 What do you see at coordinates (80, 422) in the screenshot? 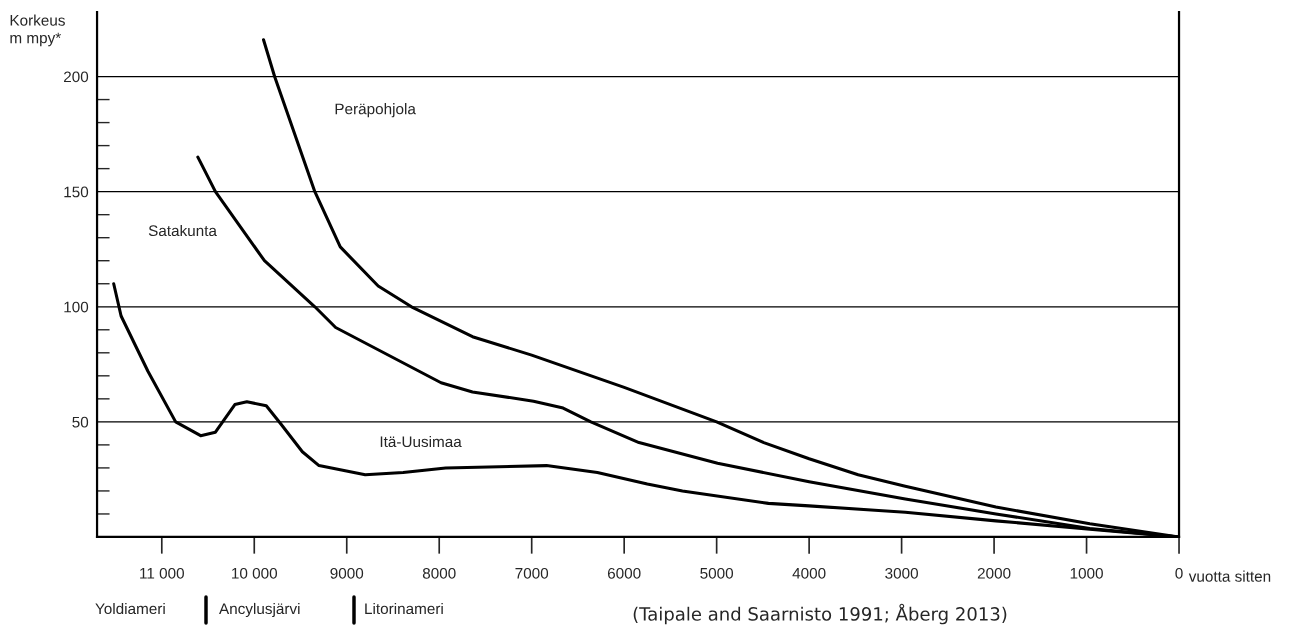
I see `y-tick-label: 50` at bounding box center [80, 422].